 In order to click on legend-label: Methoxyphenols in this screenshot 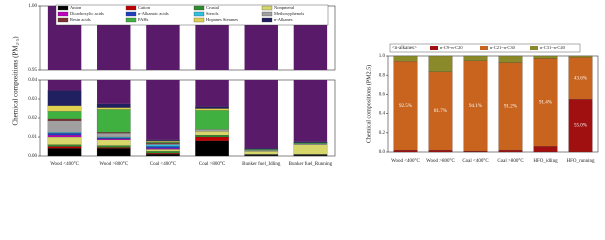, I will do `click(289, 13)`.